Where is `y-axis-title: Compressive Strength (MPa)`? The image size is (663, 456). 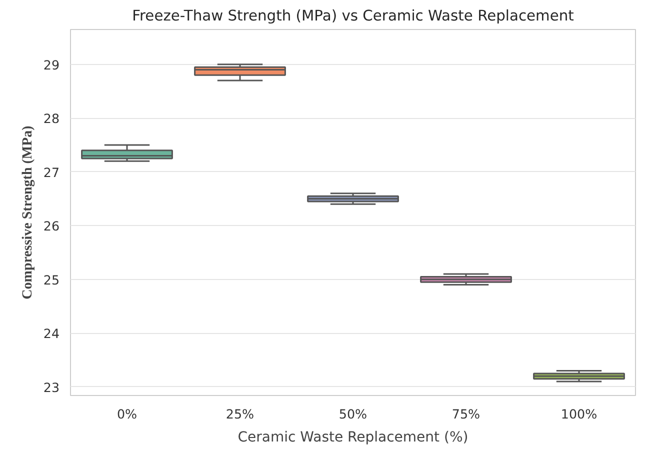
y-axis-title: Compressive Strength (MPa) is located at coordinates (28, 212).